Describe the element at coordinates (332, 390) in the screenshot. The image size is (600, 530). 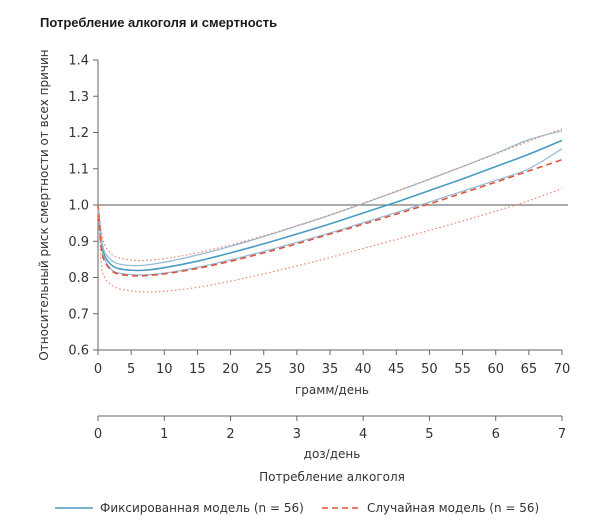
I see `x-axis-label: грамм/день` at that location.